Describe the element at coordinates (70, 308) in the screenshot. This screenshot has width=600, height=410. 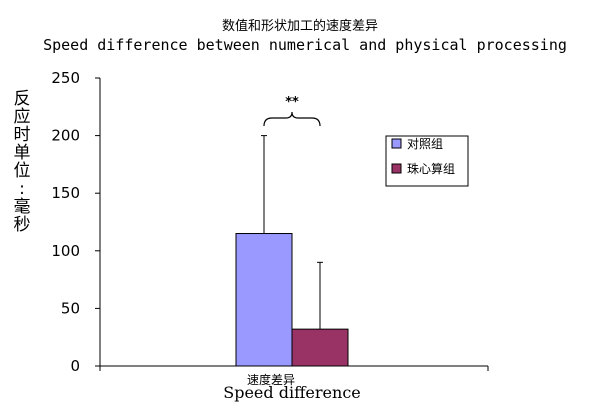
I see `y-tick-label: 50` at that location.